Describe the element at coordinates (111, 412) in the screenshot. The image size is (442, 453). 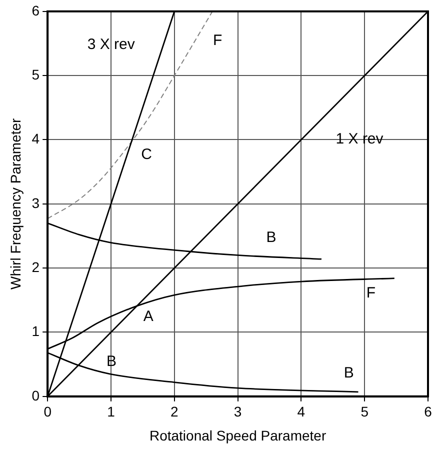
I see `x-tick-label: 1` at that location.